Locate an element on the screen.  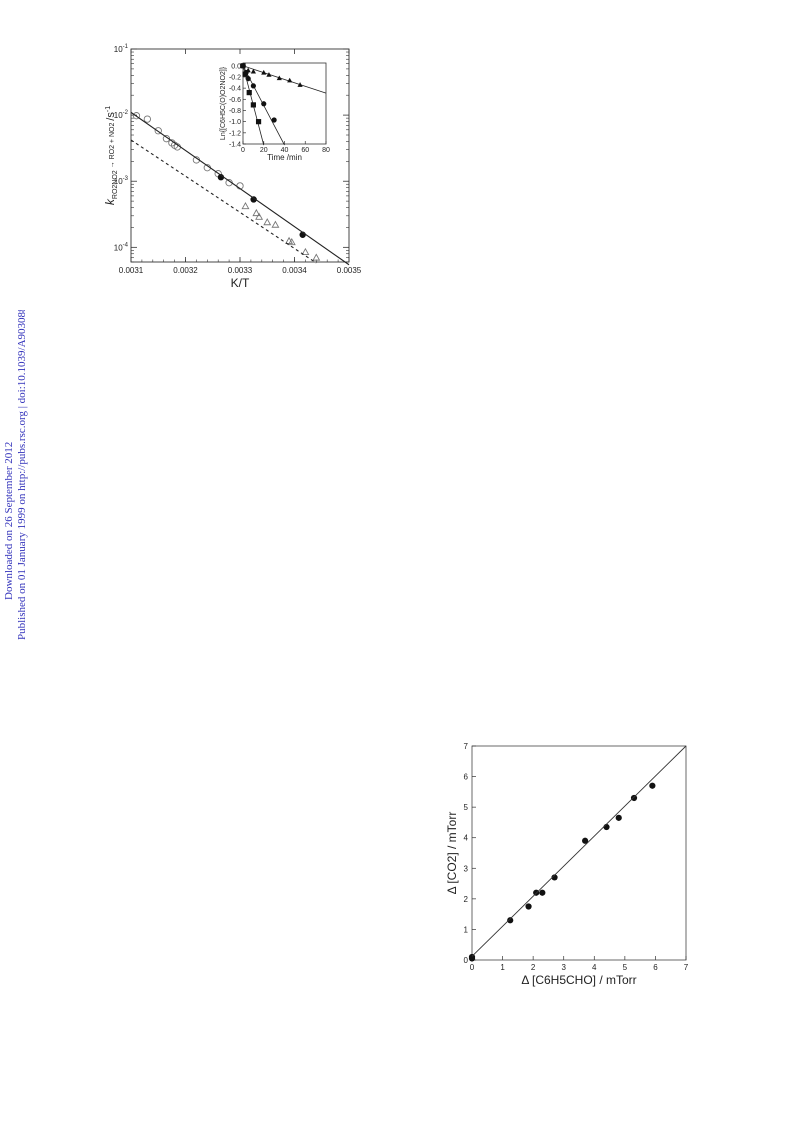
y-axis-label: Δ [CO2] / mTorr is located at coordinates (452, 853).